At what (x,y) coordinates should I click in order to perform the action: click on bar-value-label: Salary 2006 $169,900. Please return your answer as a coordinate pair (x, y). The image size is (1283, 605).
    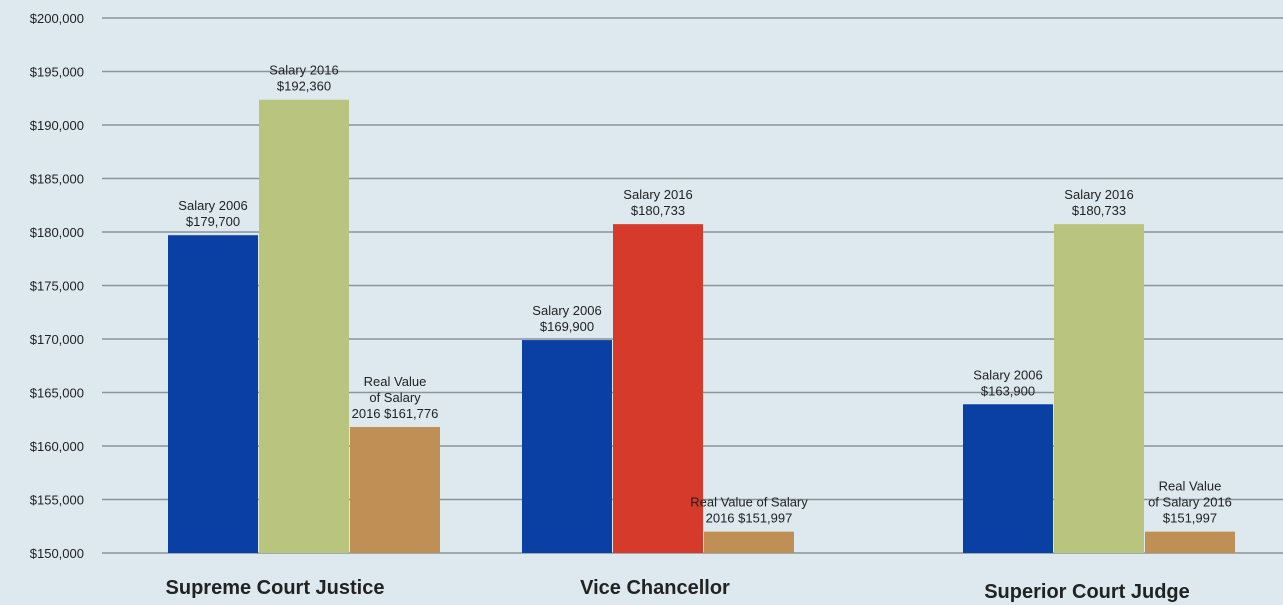
    Looking at the image, I should click on (566, 318).